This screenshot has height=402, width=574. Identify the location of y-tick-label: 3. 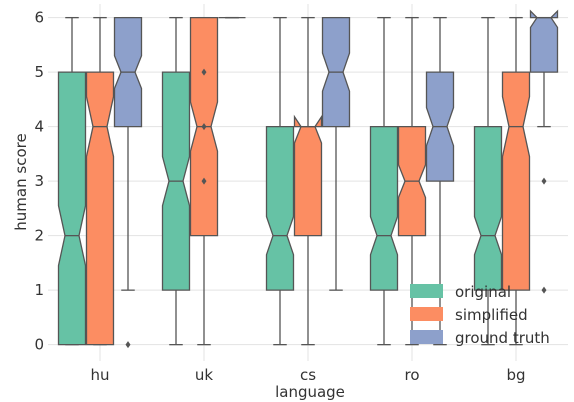
(39, 181).